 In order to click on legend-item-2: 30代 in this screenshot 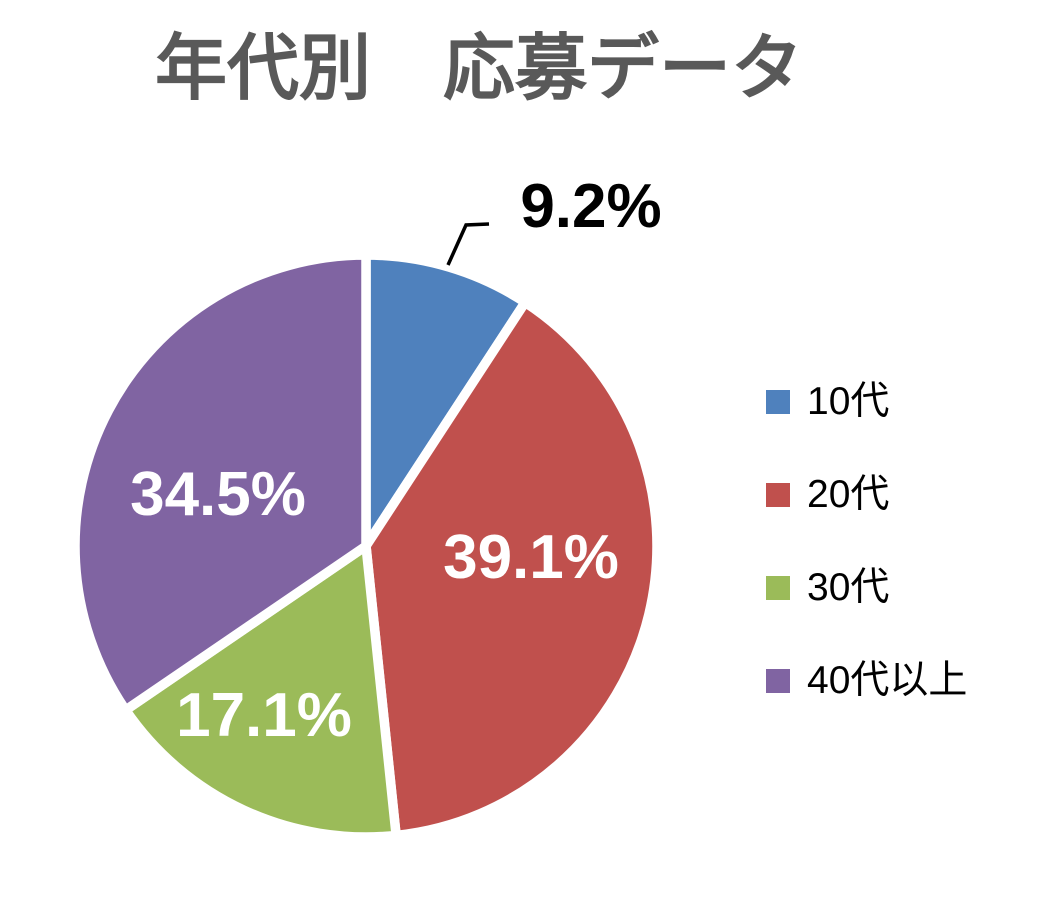, I will do `click(866, 587)`.